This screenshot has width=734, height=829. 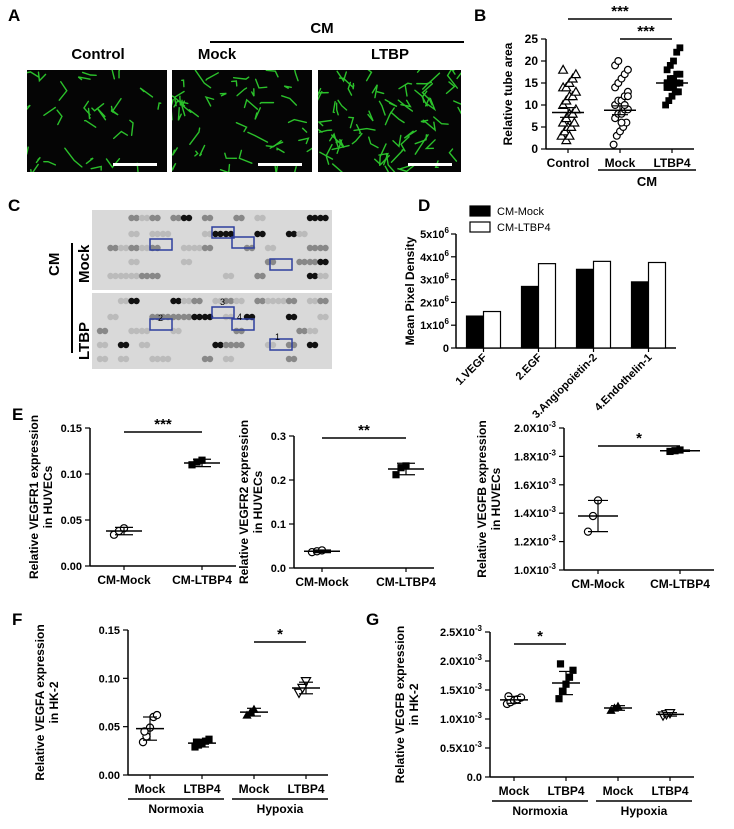 What do you see at coordinates (598, 584) in the screenshot?
I see `x-tick-label: CM-Mock` at bounding box center [598, 584].